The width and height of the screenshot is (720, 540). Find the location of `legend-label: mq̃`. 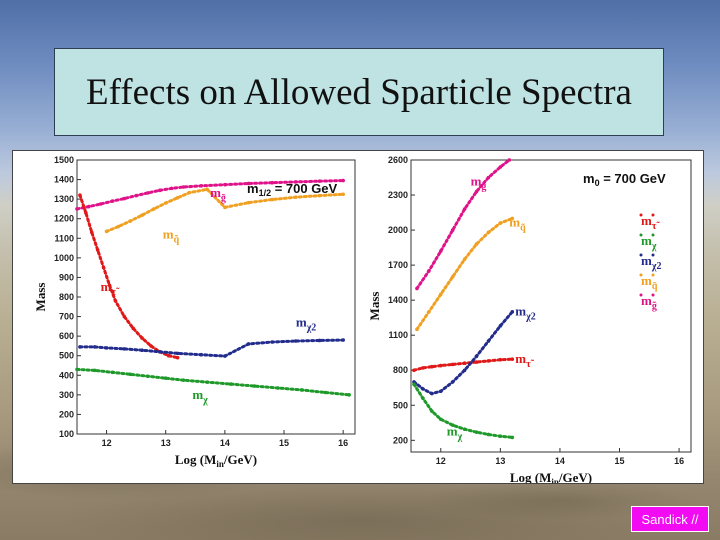

legend-label: mq̃ is located at coordinates (649, 282).